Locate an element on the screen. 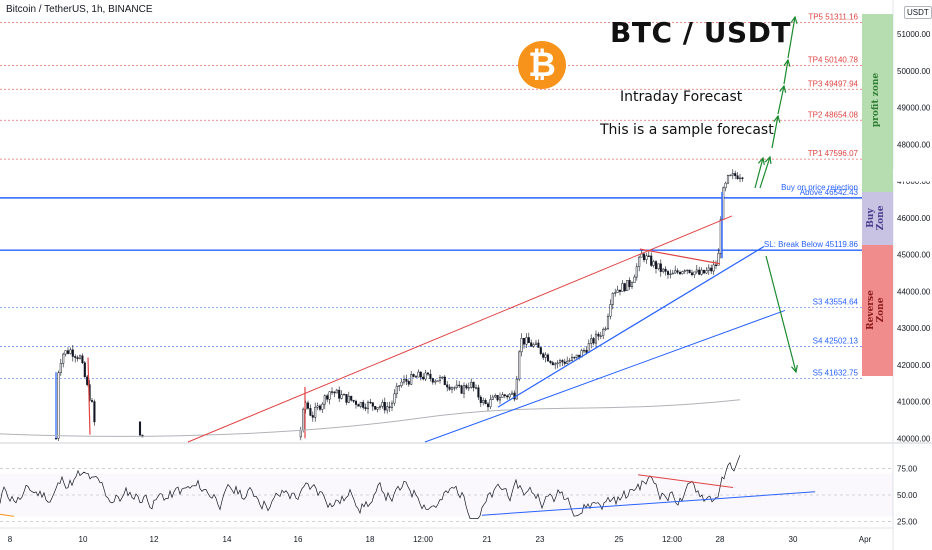 This screenshot has width=932, height=550. y-tick-label: 50000.00 is located at coordinates (914, 71).